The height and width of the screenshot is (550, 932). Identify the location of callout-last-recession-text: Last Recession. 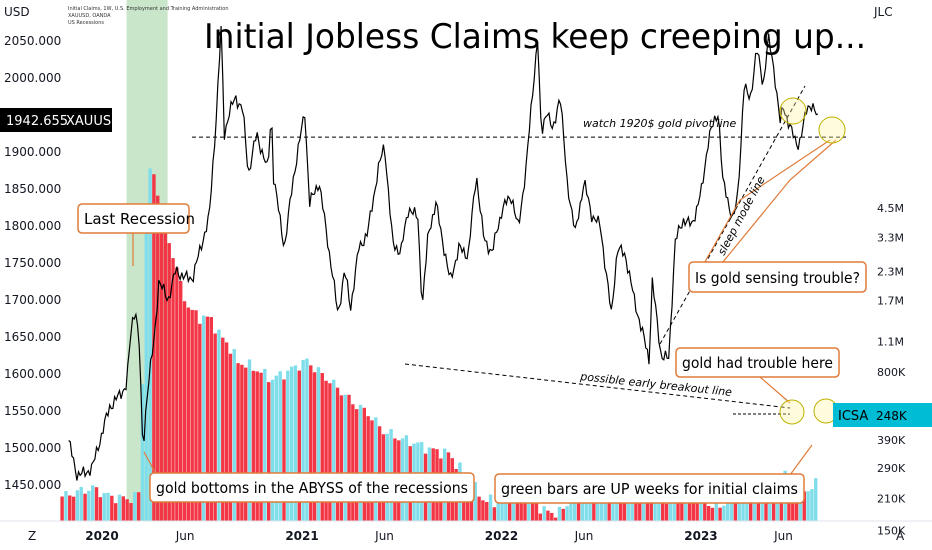
(139, 219).